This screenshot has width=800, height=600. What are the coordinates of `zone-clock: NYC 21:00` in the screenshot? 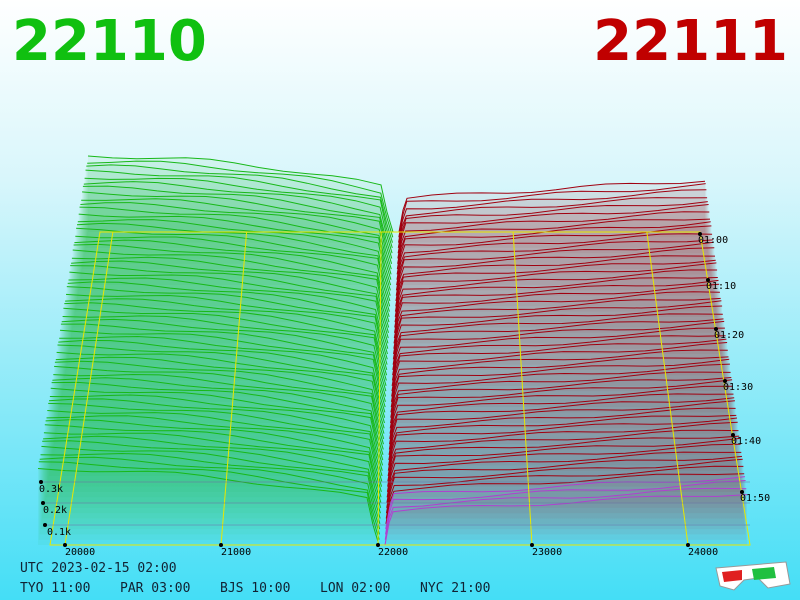 It's located at (455, 588).